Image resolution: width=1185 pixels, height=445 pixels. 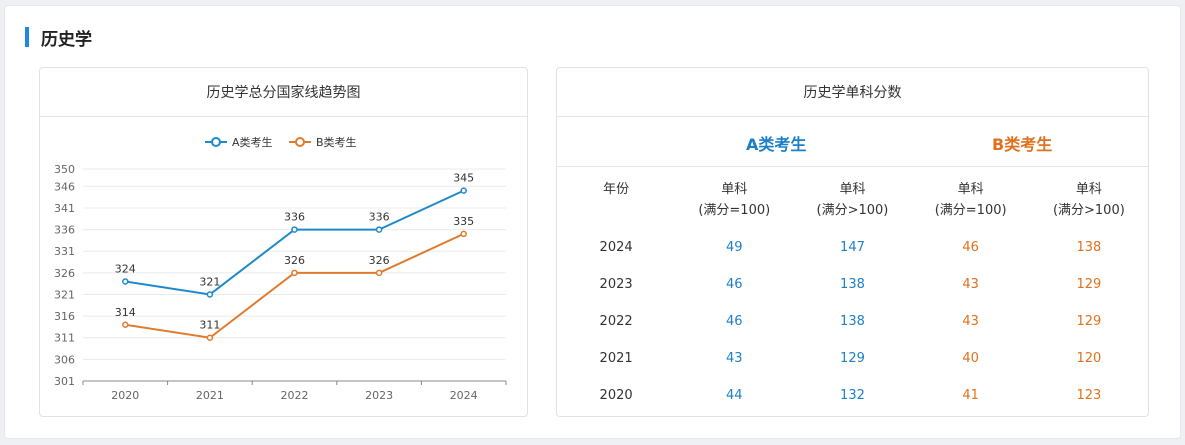 I want to click on trend-chart-title: 历史学总分国家线趋势图, so click(x=283, y=92).